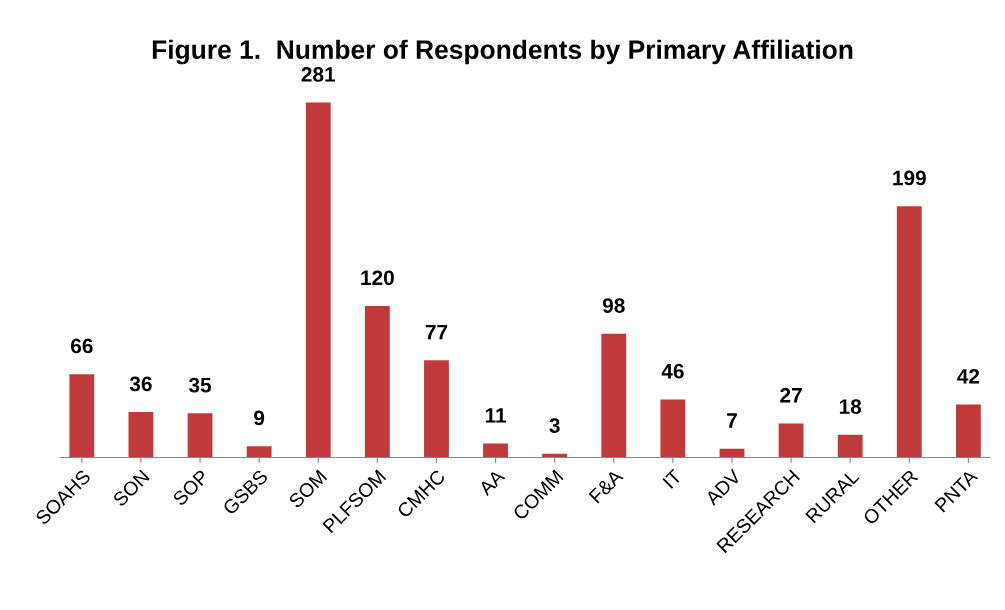 The image size is (1005, 610). Describe the element at coordinates (554, 425) in the screenshot. I see `data-label: 3` at that location.